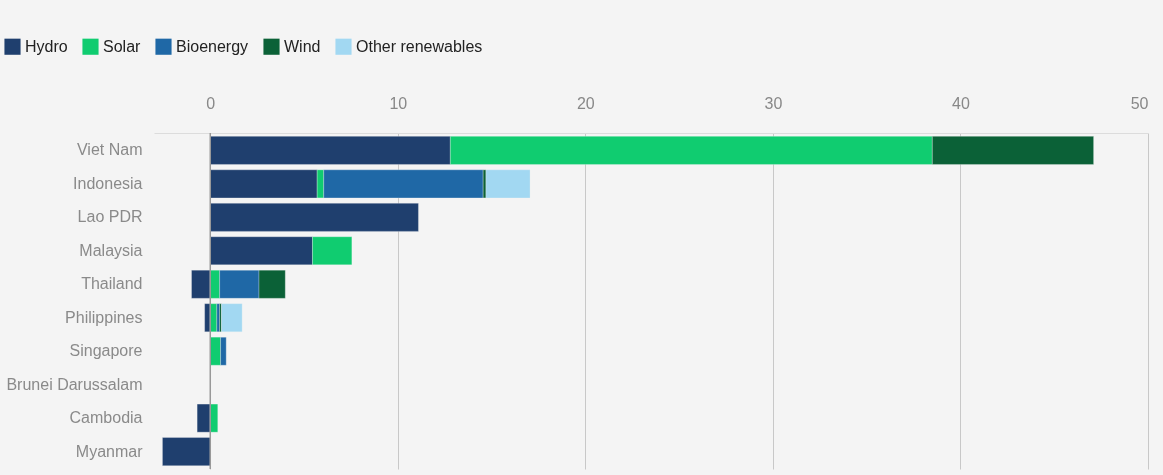 The width and height of the screenshot is (1163, 475). I want to click on legend-label: Hydro, so click(46, 46).